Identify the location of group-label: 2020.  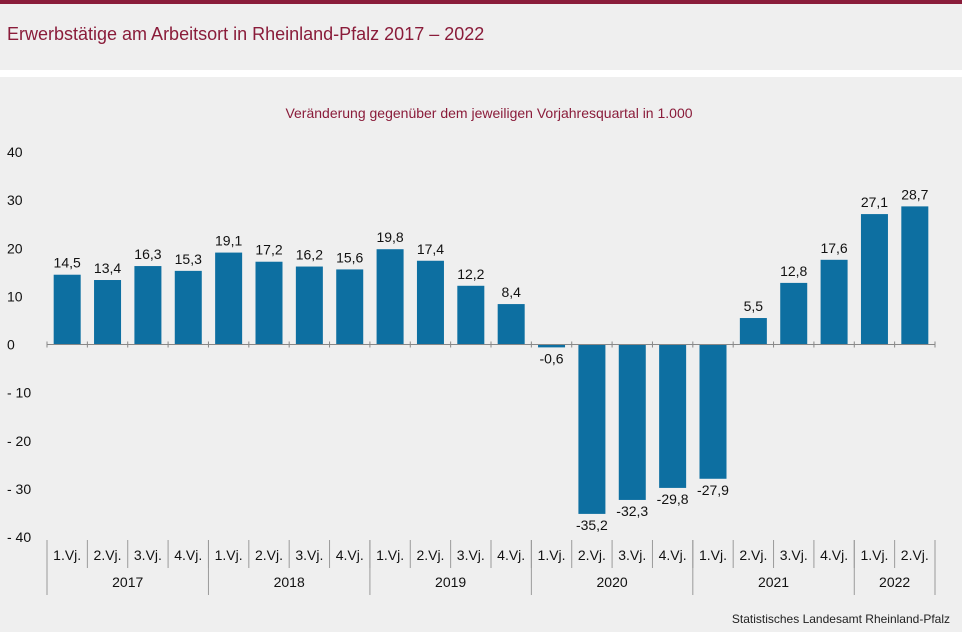
(612, 582).